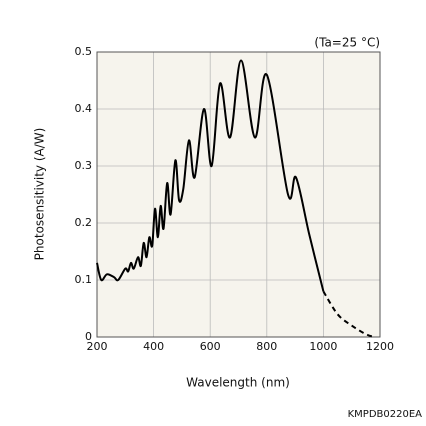  What do you see at coordinates (347, 43) in the screenshot?
I see `annotation: (Ta=25 °C)` at bounding box center [347, 43].